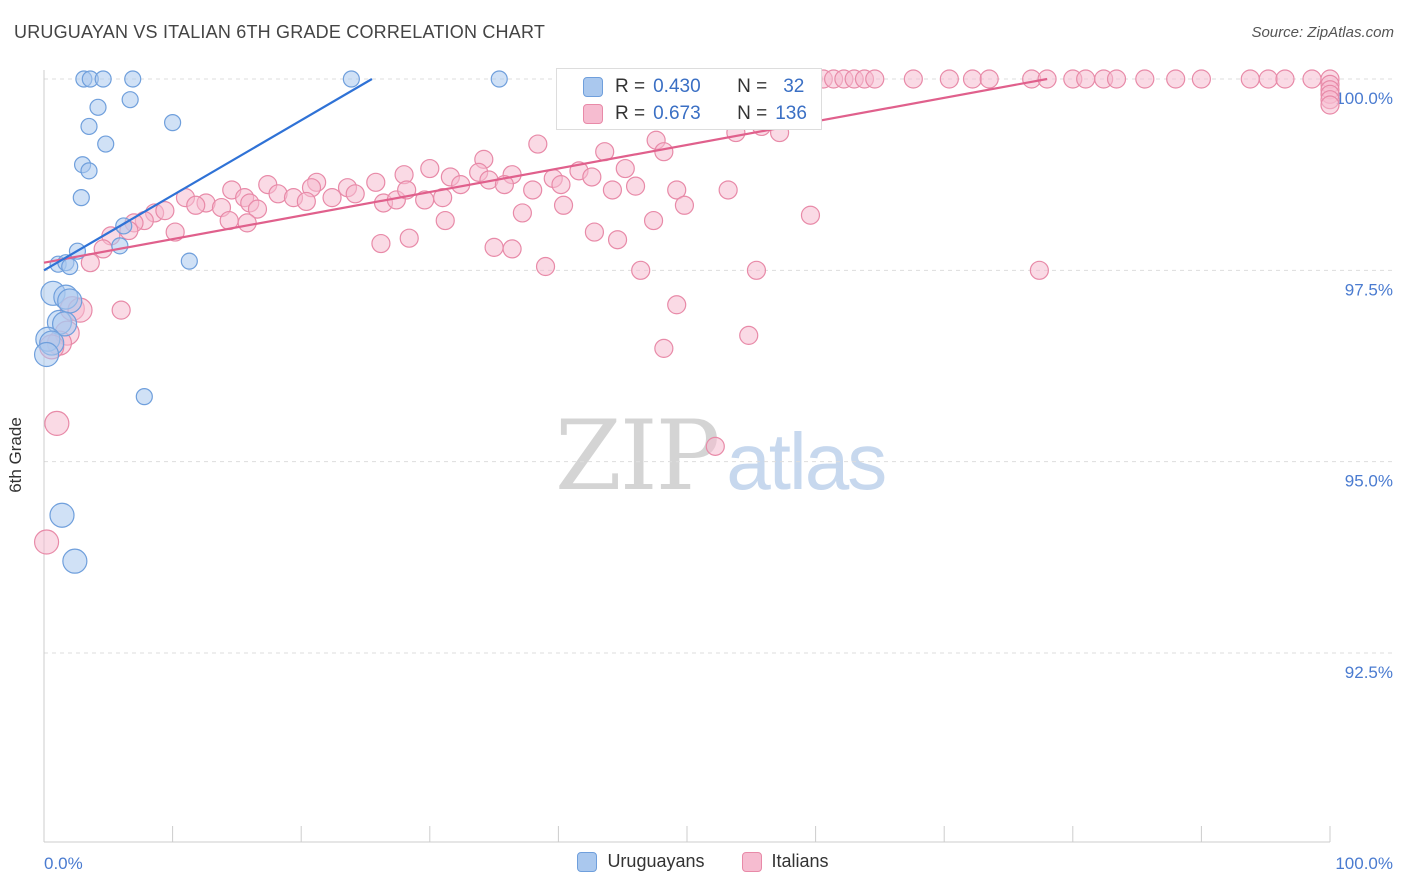  What do you see at coordinates (593, 114) in the screenshot?
I see `stats-swatch-italians` at bounding box center [593, 114].